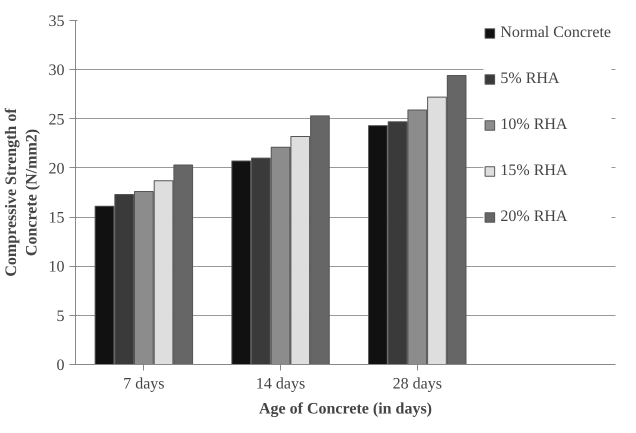 The height and width of the screenshot is (433, 636). I want to click on y-tick-label: 25, so click(56, 119).